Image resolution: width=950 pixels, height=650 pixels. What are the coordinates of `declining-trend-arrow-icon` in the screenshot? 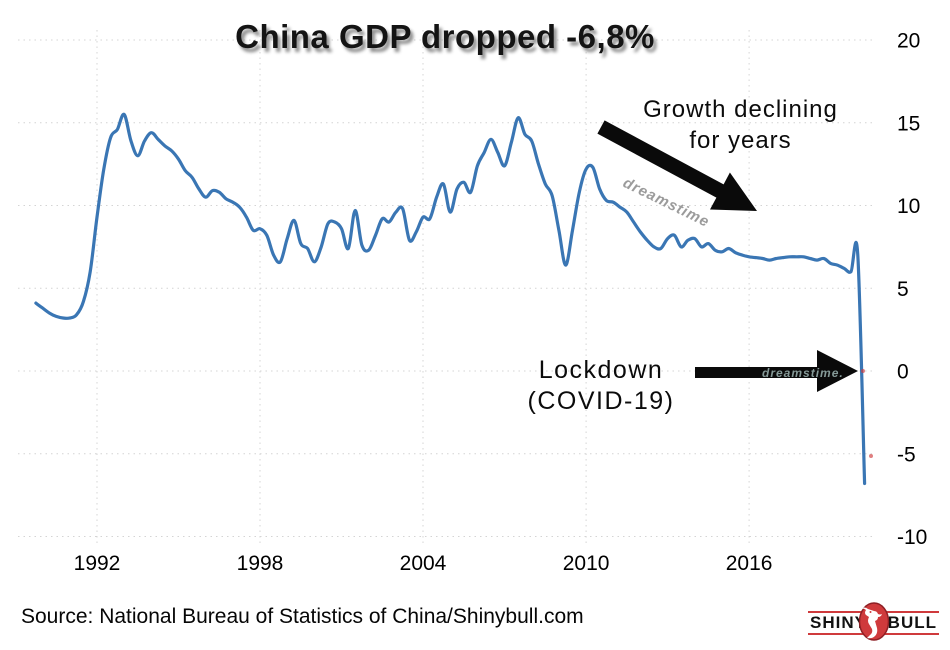 It's located at (677, 165).